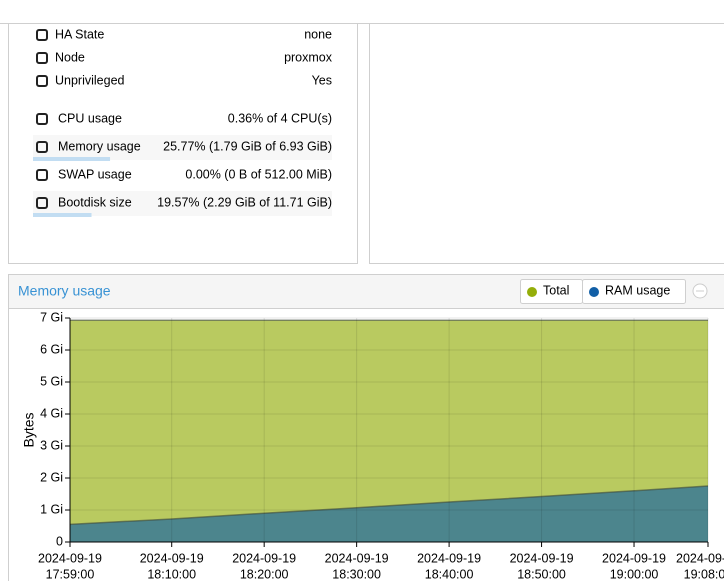 The width and height of the screenshot is (724, 581). What do you see at coordinates (556, 290) in the screenshot?
I see `legend-label: Total` at bounding box center [556, 290].